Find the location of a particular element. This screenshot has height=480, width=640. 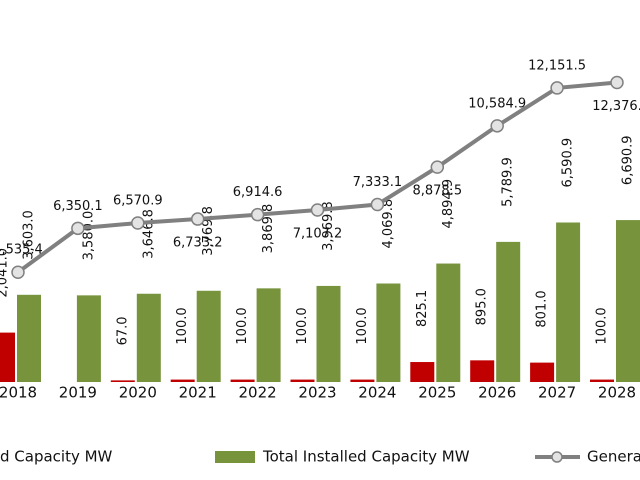

data-label: 6,914.6 is located at coordinates (258, 192).